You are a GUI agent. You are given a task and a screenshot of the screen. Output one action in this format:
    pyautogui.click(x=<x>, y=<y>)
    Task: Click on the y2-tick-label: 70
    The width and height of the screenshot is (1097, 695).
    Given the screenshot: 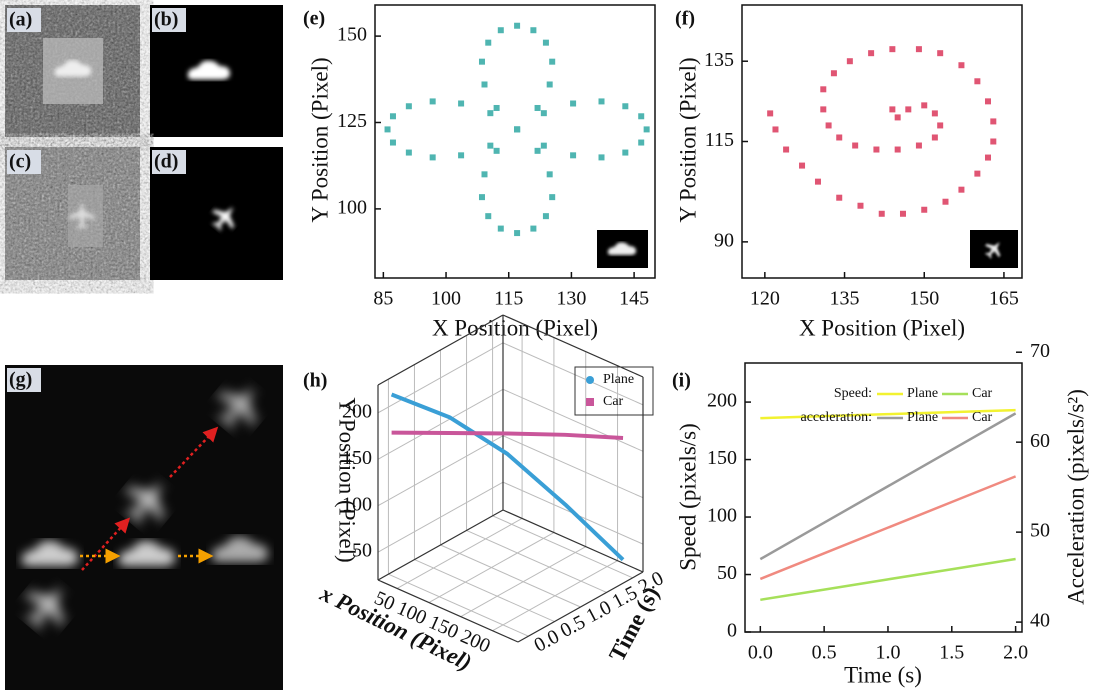 What is the action you would take?
    pyautogui.click(x=1040, y=351)
    